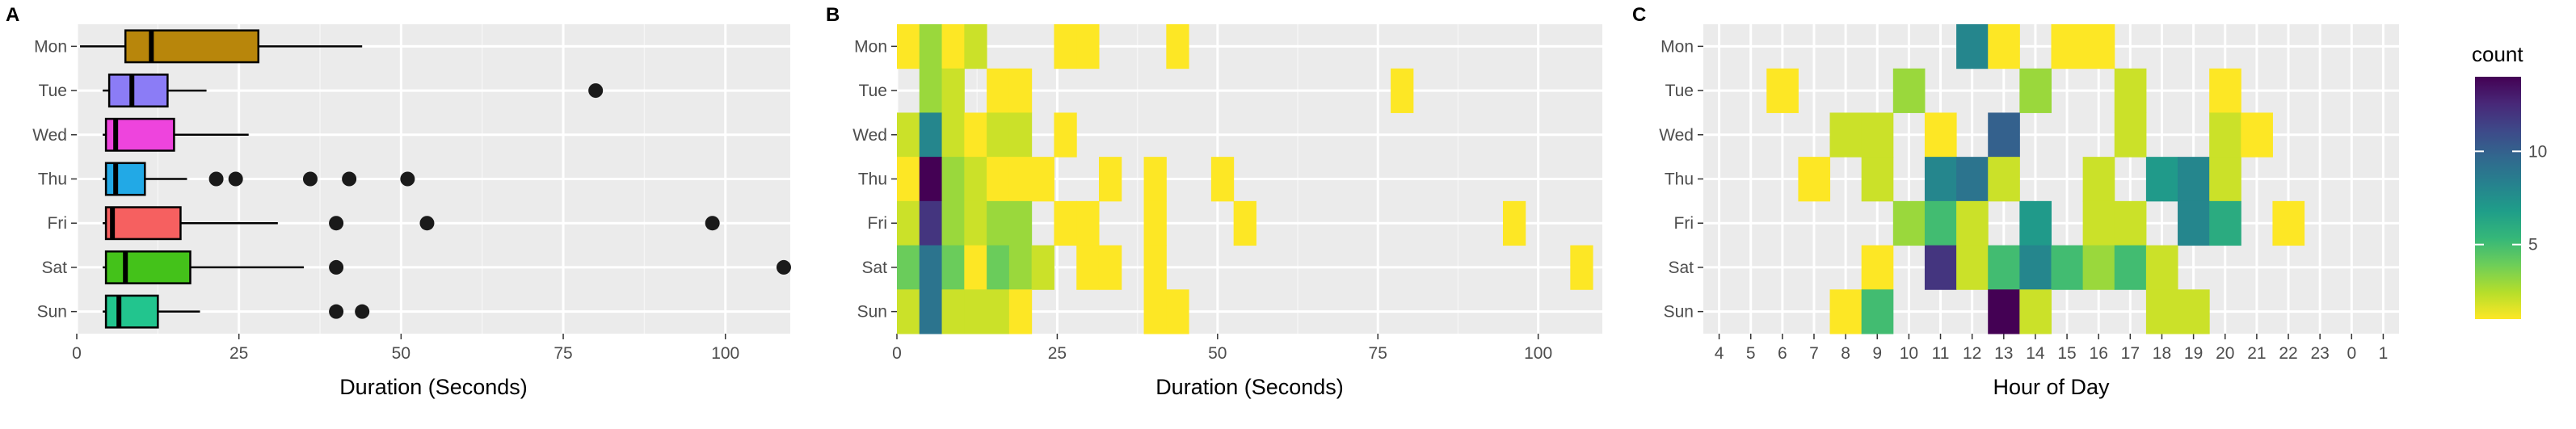 This screenshot has height=429, width=2576. Describe the element at coordinates (1782, 353) in the screenshot. I see `x-tick-label: 6` at that location.